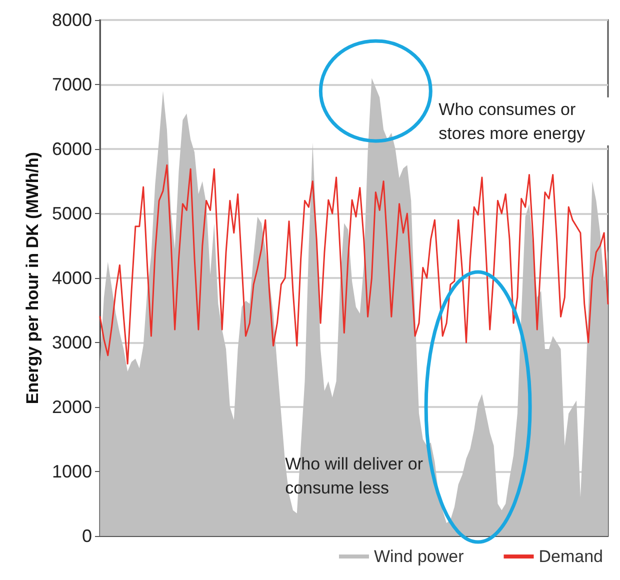  What do you see at coordinates (356, 476) in the screenshot?
I see `annotation: Who will deliver or consume less` at bounding box center [356, 476].